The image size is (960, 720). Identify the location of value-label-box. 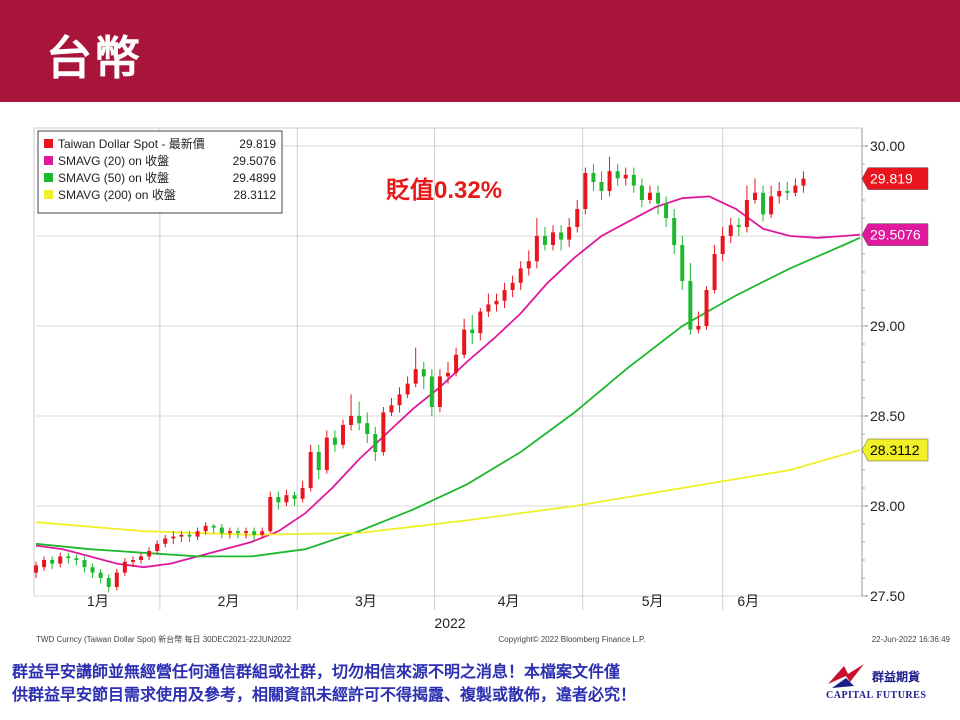
(895, 234).